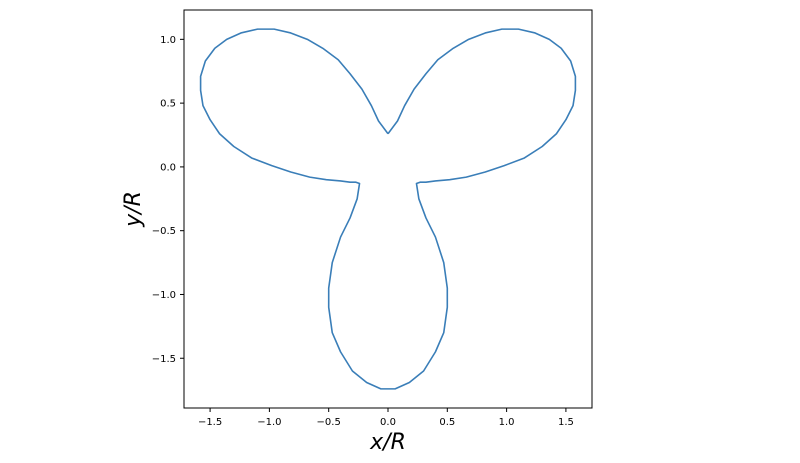  What do you see at coordinates (447, 422) in the screenshot?
I see `x-tick-label: 0.5` at bounding box center [447, 422].